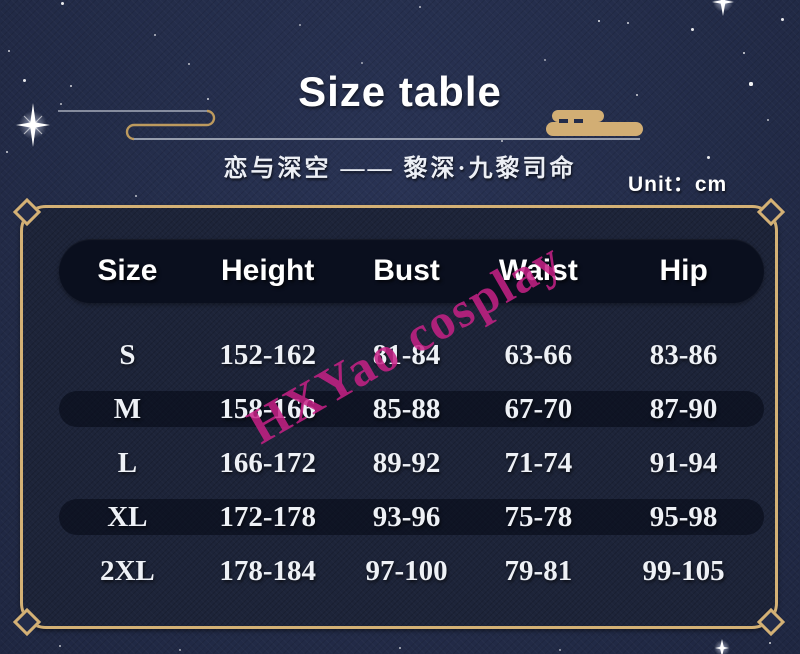  What do you see at coordinates (406, 570) in the screenshot?
I see `table-cell: 97-100` at bounding box center [406, 570].